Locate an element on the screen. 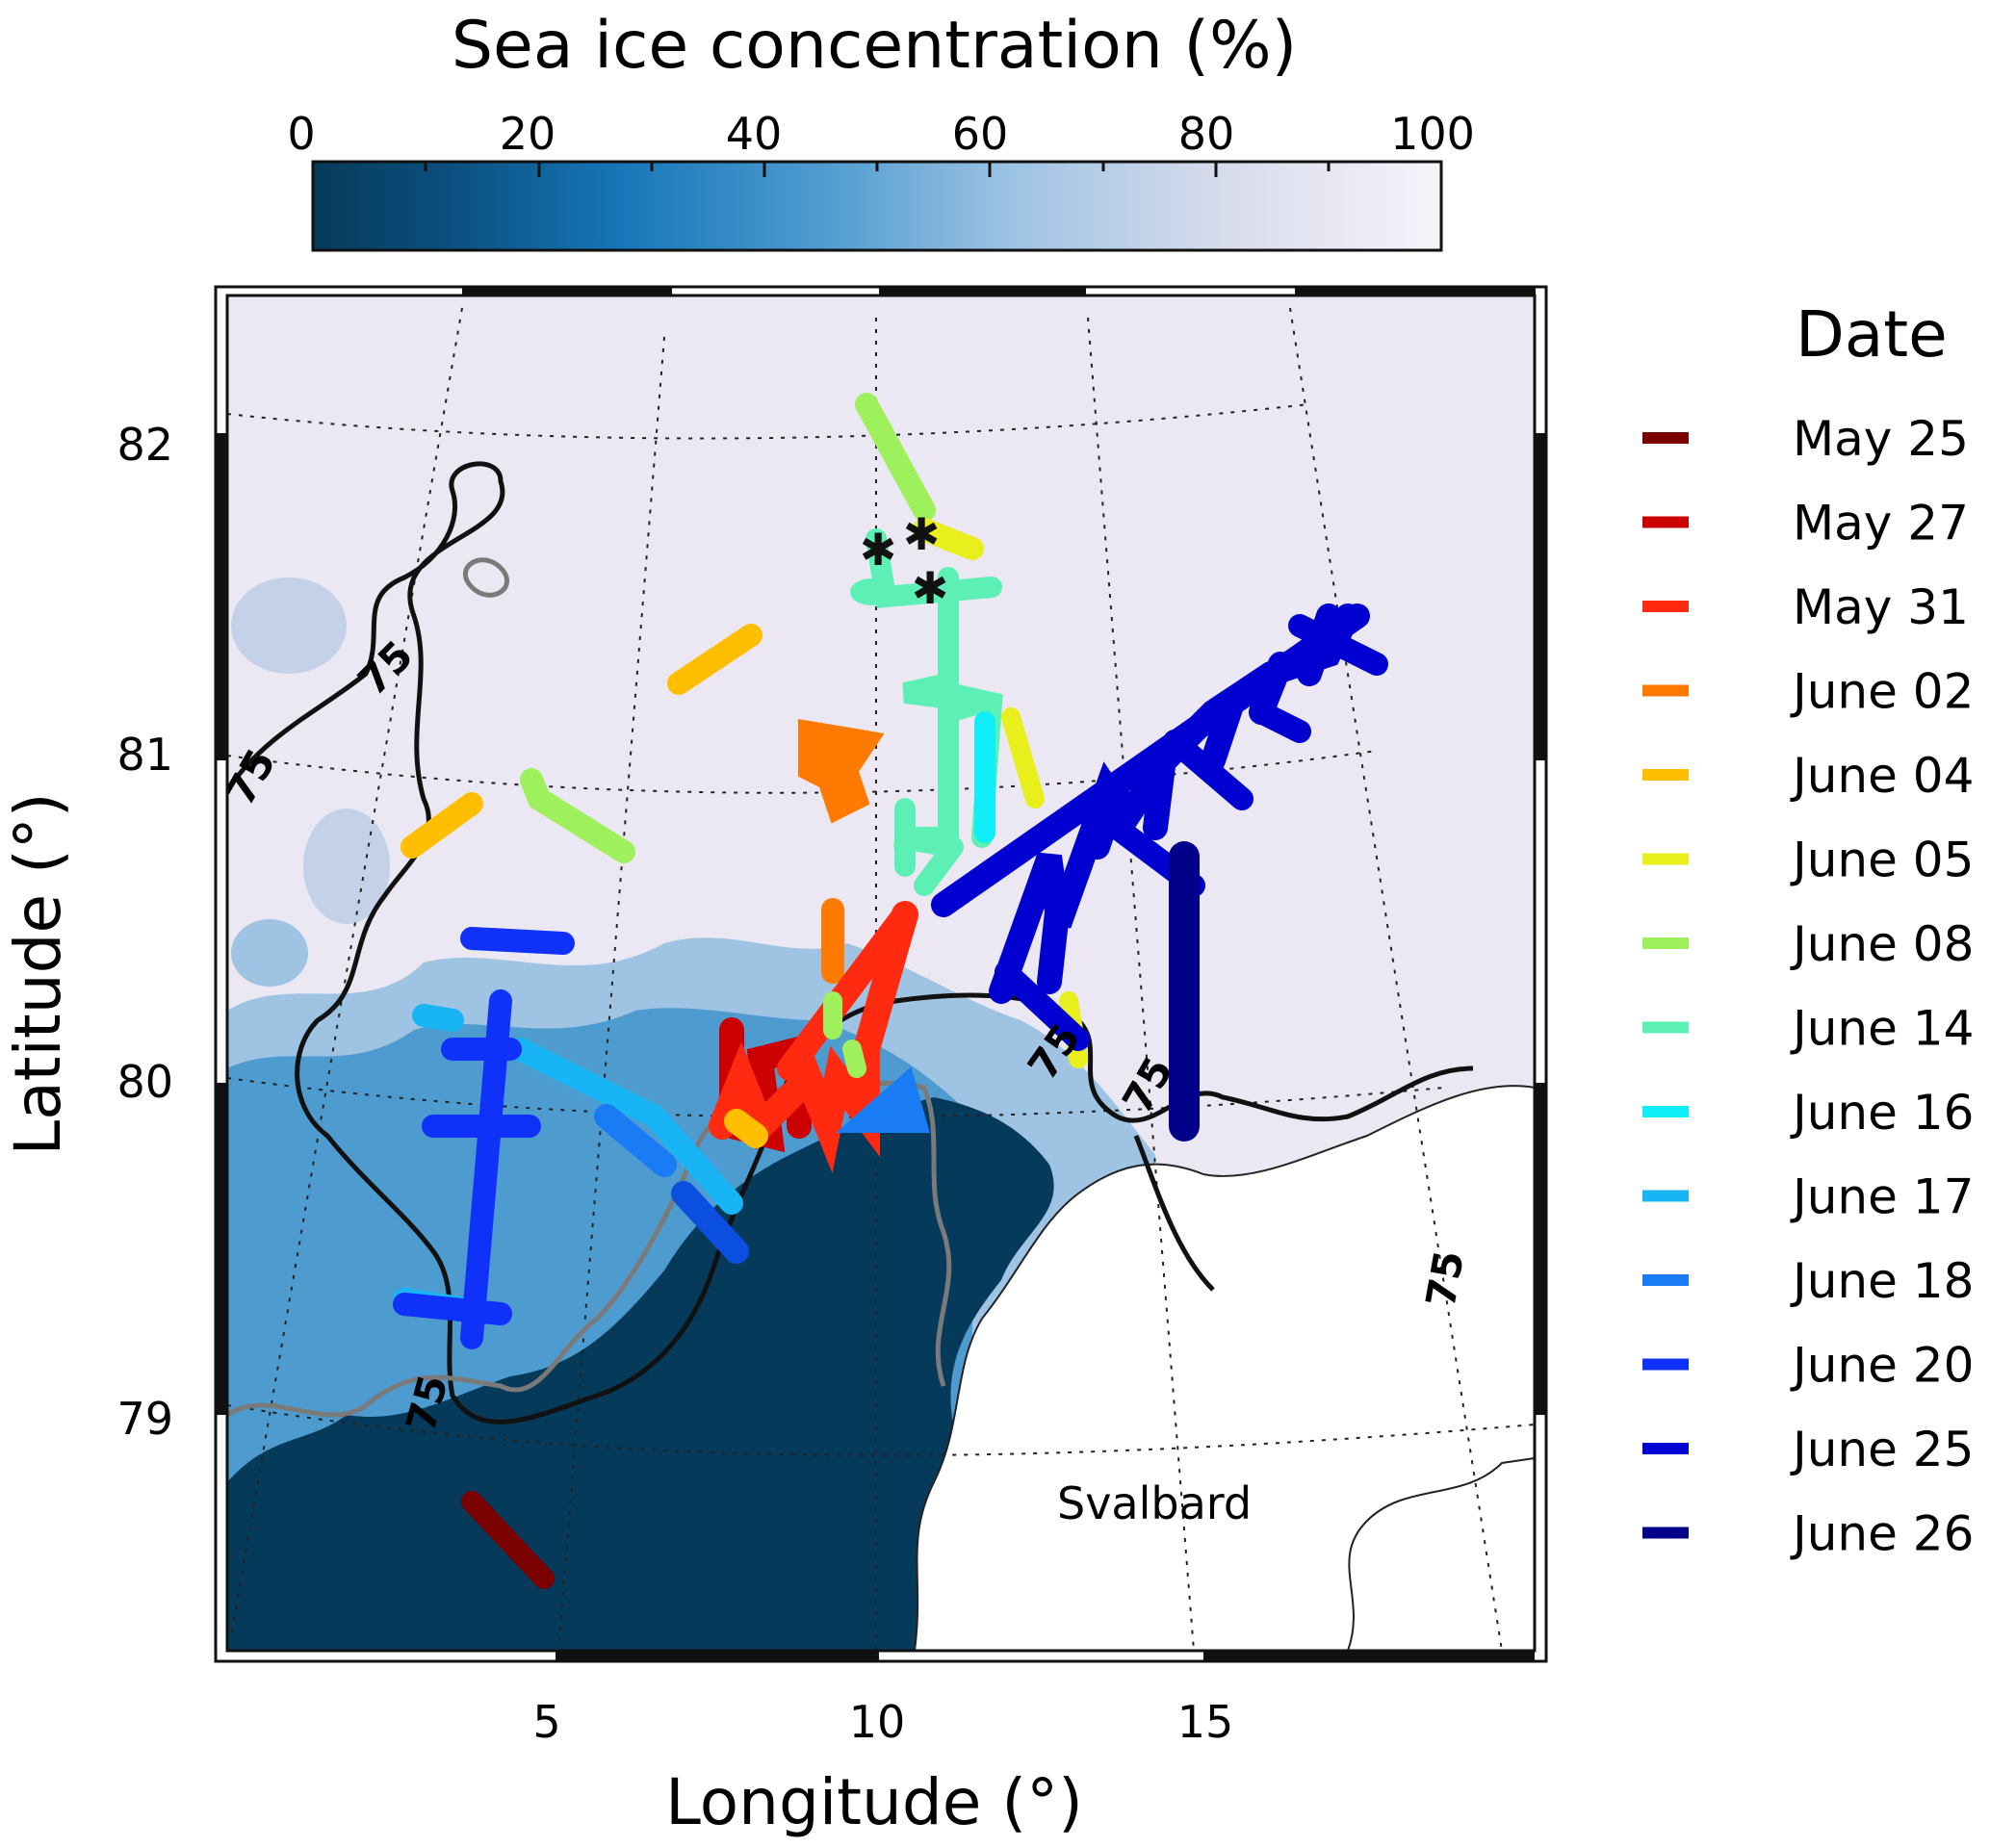  longitude-tick-label: 10 is located at coordinates (877, 1722).